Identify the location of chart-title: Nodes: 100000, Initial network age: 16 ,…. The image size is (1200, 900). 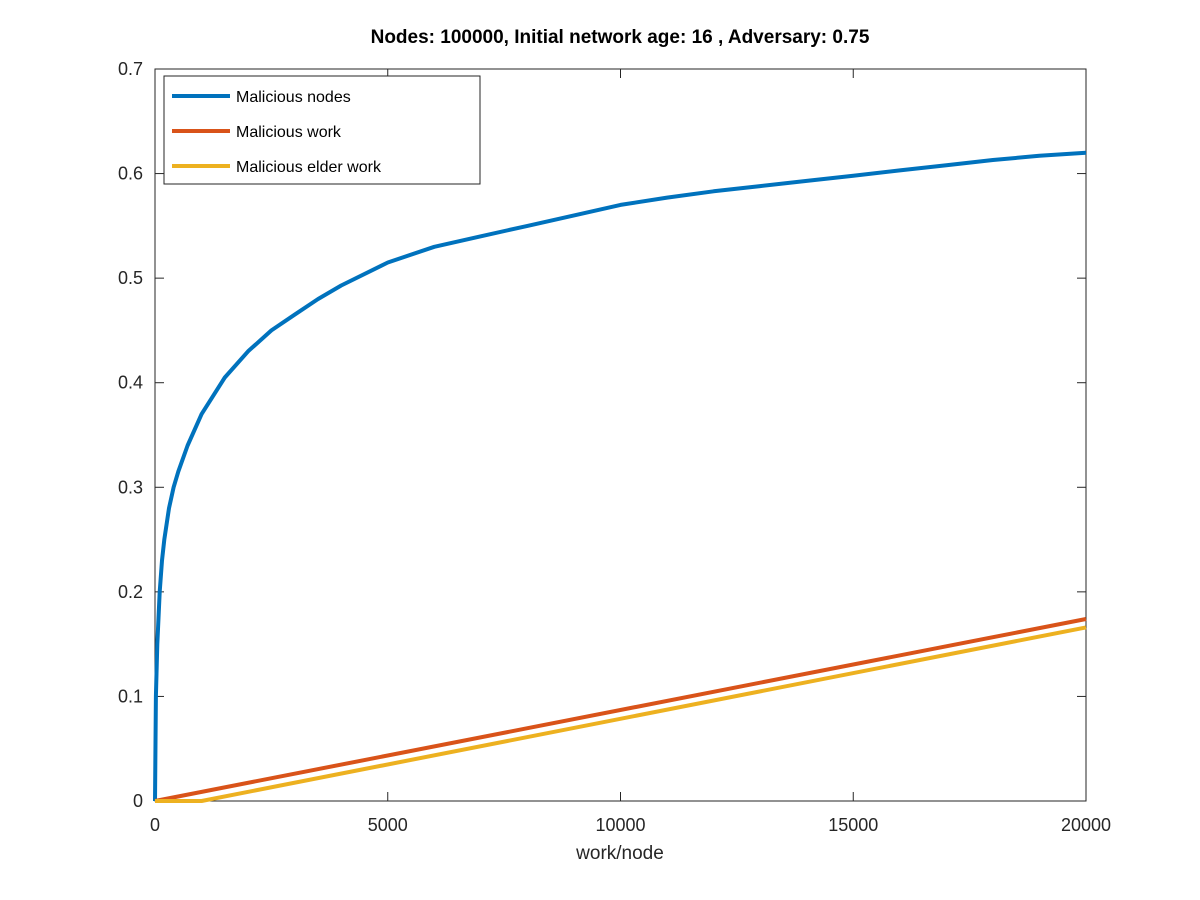
(620, 37).